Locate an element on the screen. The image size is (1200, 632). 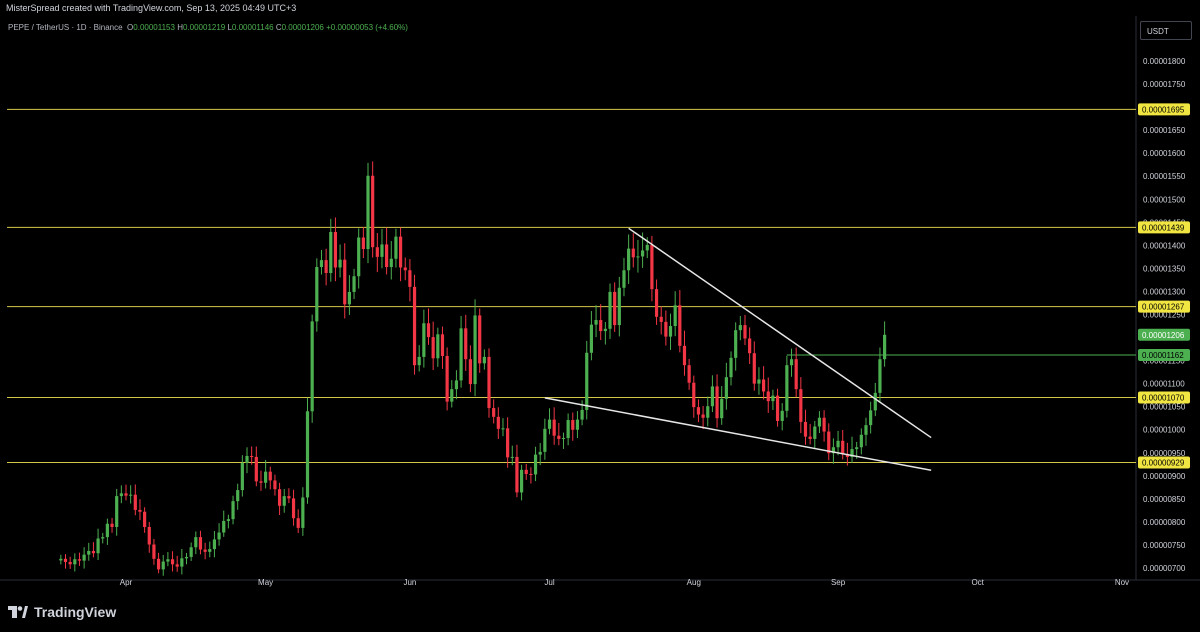
open-value: 0.00001153 is located at coordinates (154, 27).